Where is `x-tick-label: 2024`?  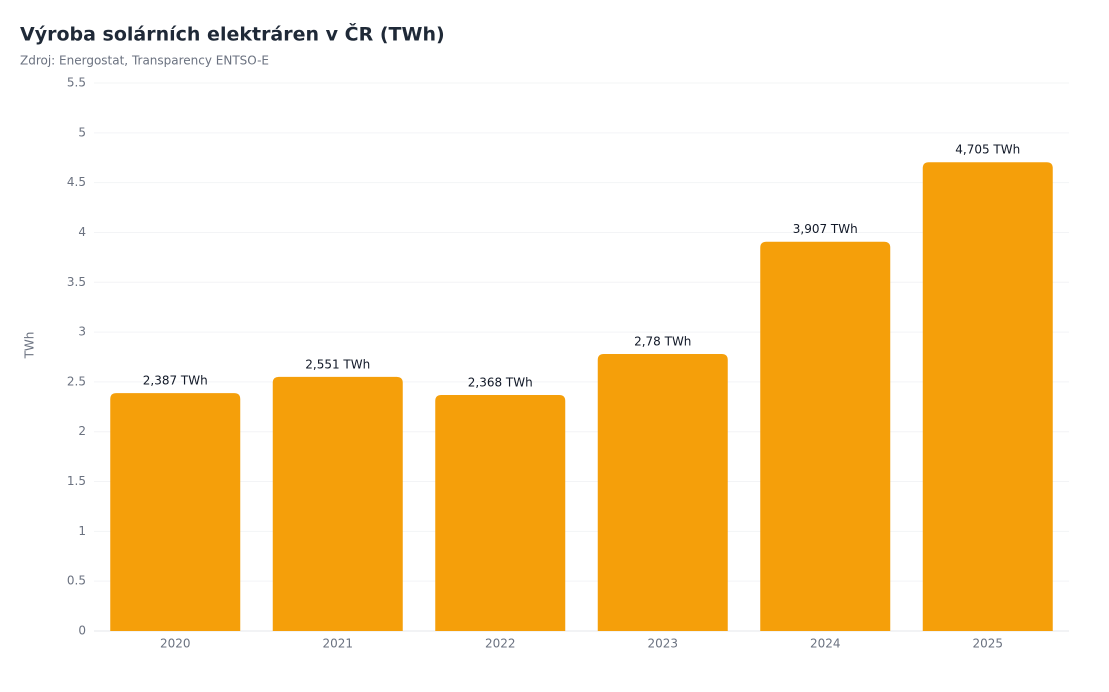
x-tick-label: 2024 is located at coordinates (825, 644).